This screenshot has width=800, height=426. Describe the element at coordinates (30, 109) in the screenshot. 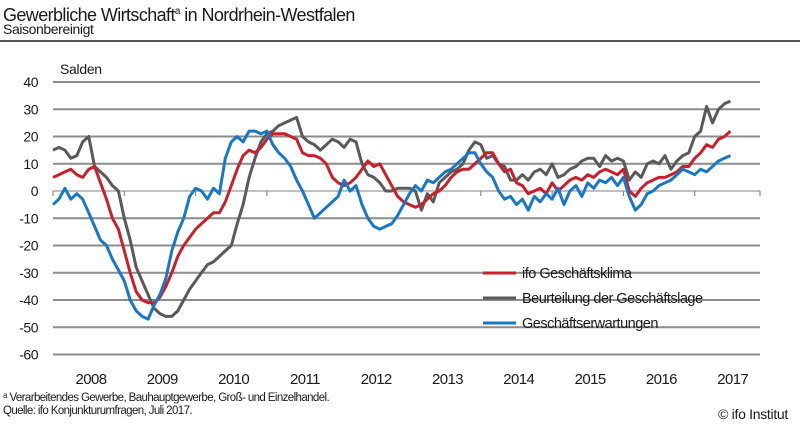

I see `y-tick-label: 30` at that location.